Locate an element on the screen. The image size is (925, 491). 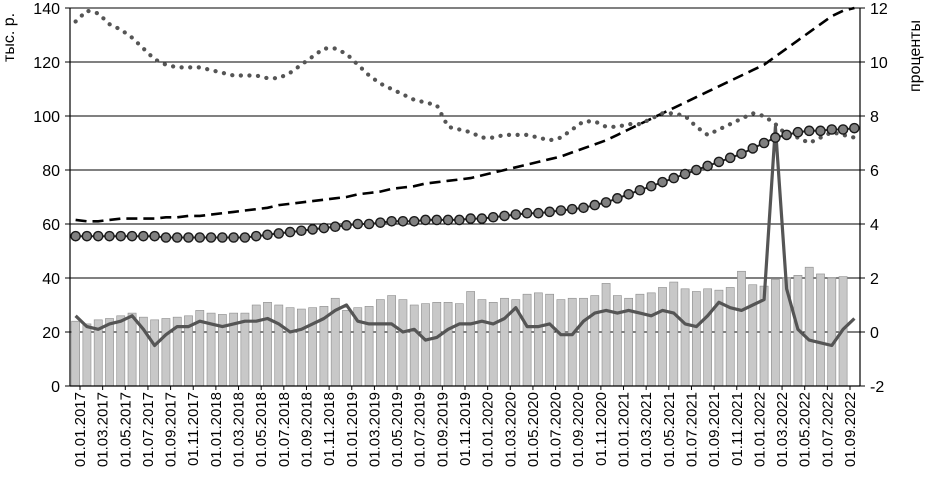
x-tick-label: 01.11.2018 is located at coordinates (329, 429).